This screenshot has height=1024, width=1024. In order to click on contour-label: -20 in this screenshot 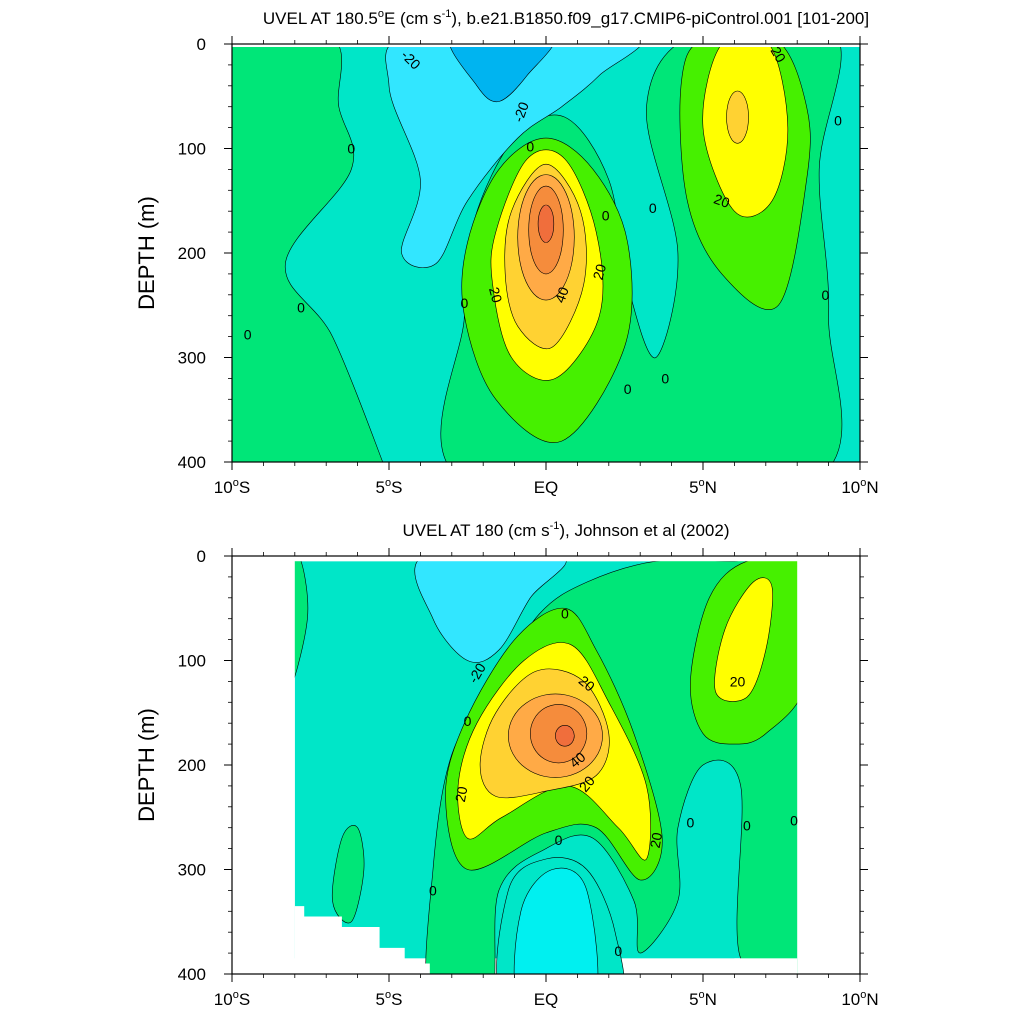, I will do `click(521, 111)`.